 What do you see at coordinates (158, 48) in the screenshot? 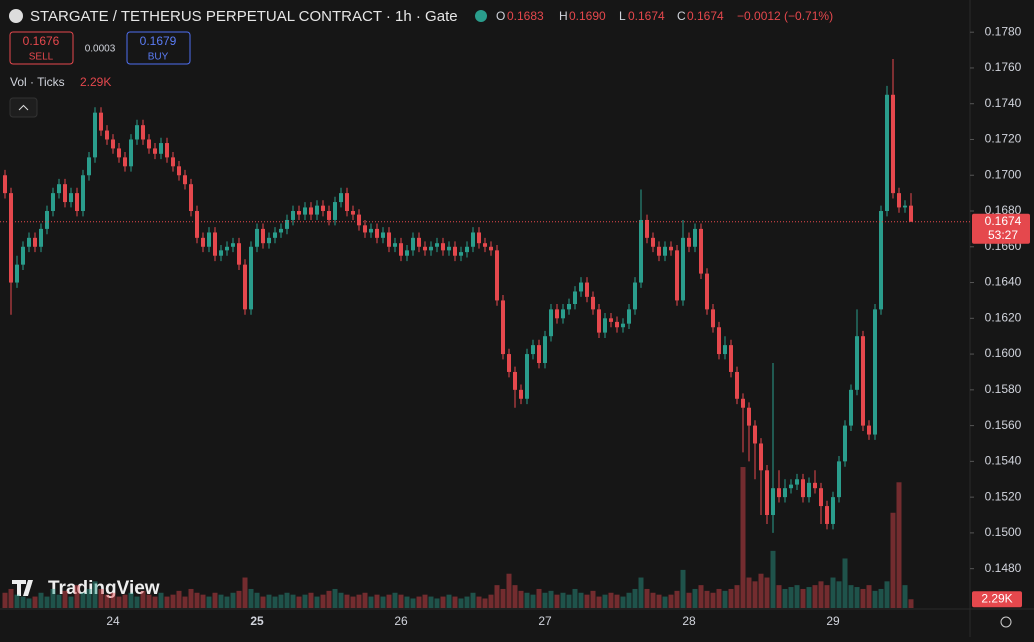
I see `buy-button` at bounding box center [158, 48].